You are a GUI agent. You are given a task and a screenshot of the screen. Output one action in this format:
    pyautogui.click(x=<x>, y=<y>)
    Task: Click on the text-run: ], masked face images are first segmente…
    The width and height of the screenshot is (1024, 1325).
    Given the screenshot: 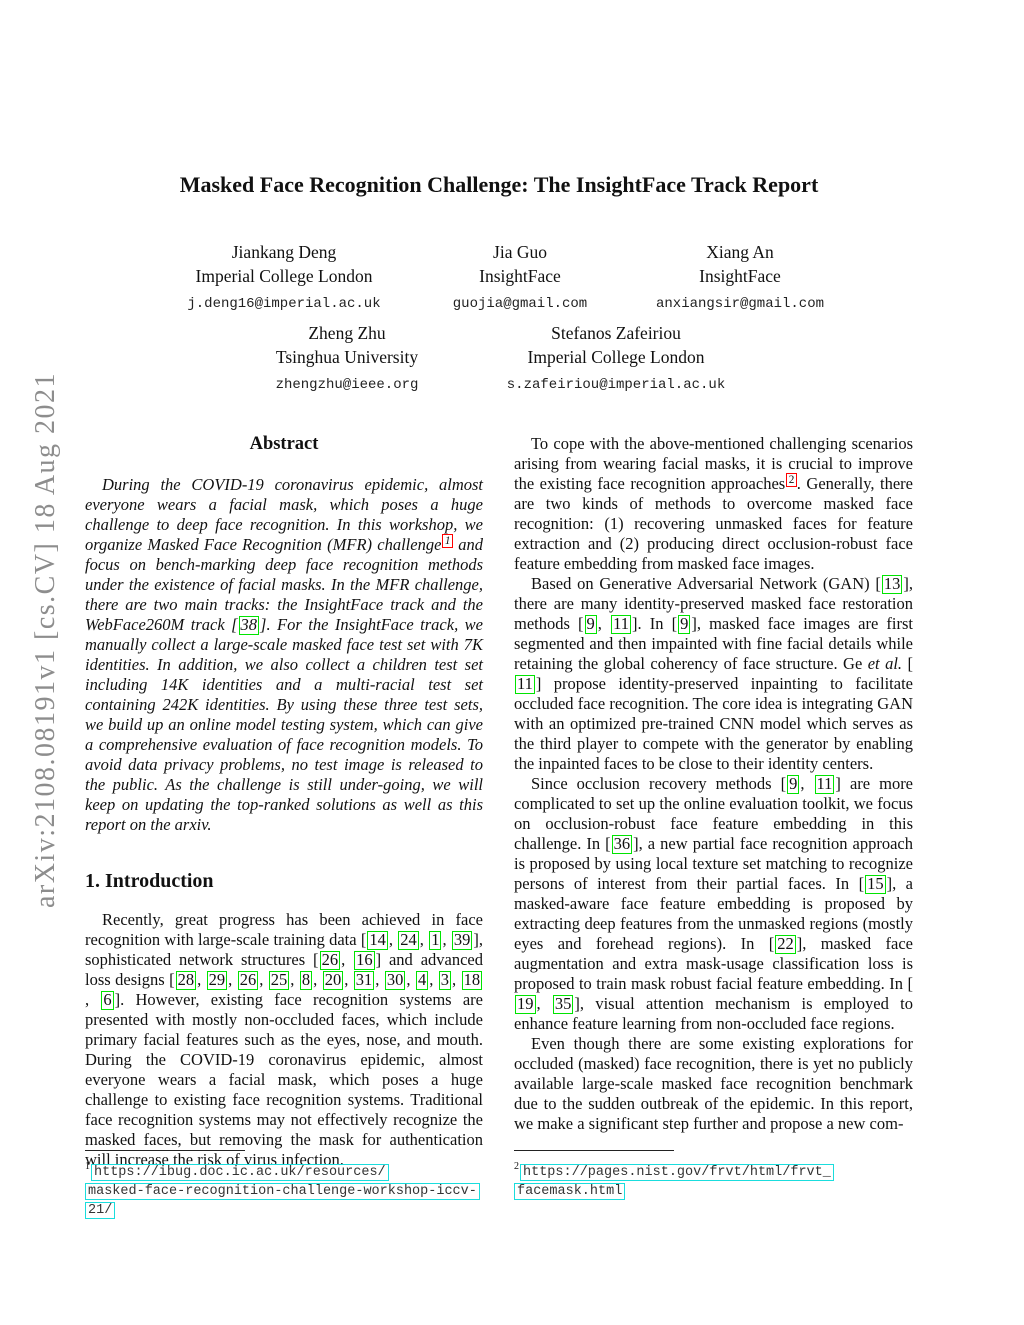 What is the action you would take?
    pyautogui.click(x=713, y=643)
    